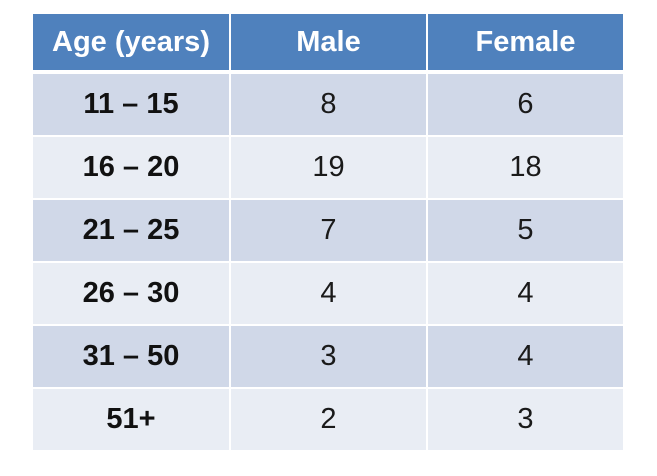 This screenshot has height=476, width=657. I want to click on cell-male: 4, so click(329, 294).